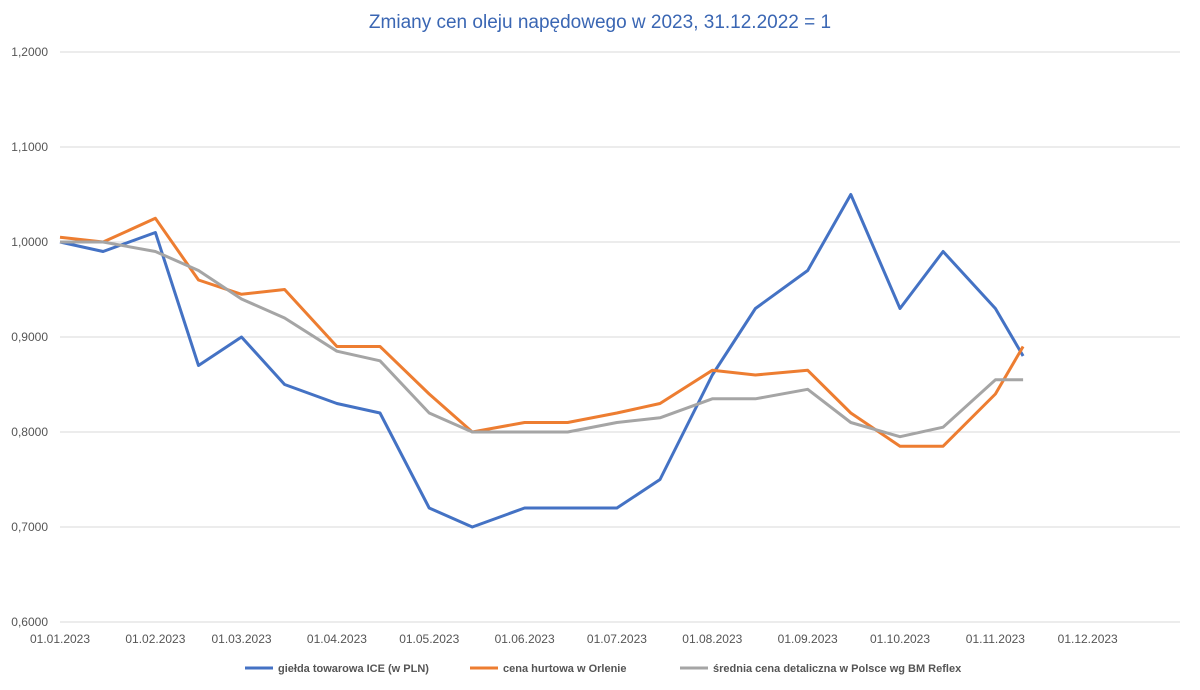  Describe the element at coordinates (712, 639) in the screenshot. I see `x-tick-label: 01.08.2023` at that location.